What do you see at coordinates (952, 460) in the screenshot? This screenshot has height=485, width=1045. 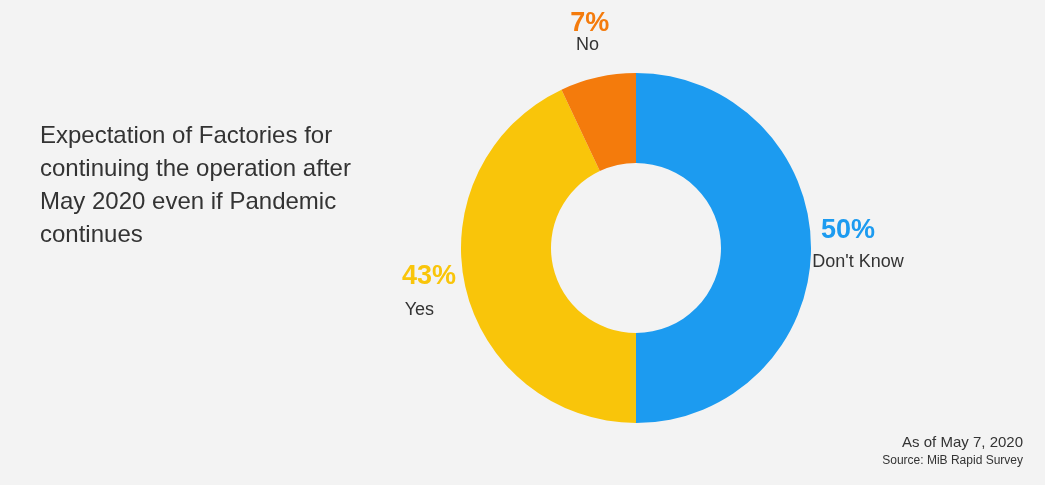 I see `source-note: Source: MiB Rapid Survey` at bounding box center [952, 460].